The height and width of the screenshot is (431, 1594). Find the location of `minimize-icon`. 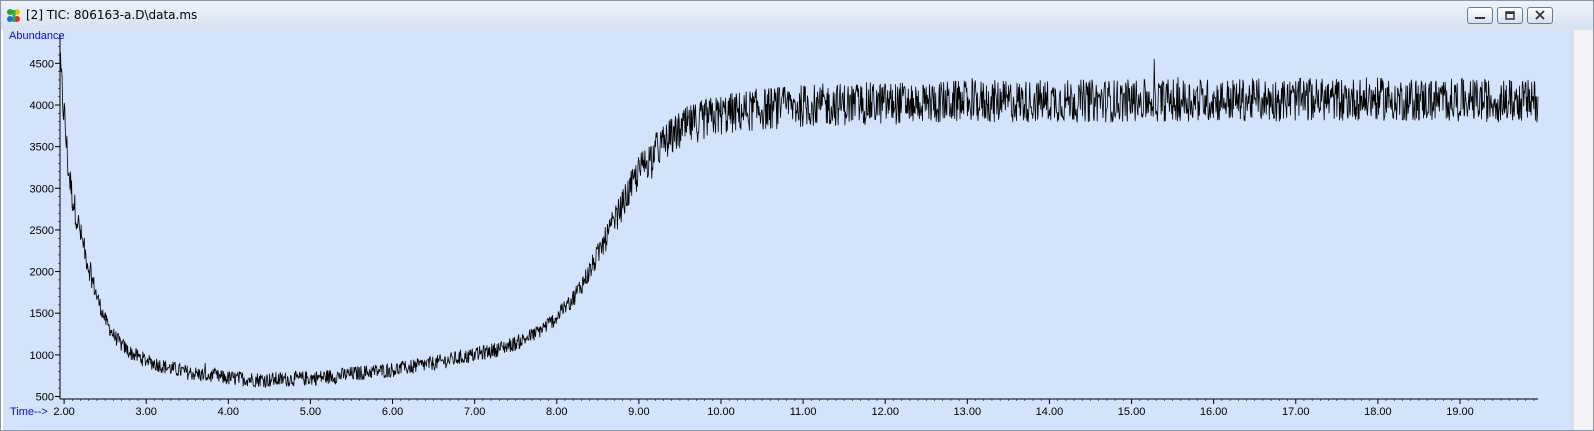

minimize-icon is located at coordinates (1480, 18).